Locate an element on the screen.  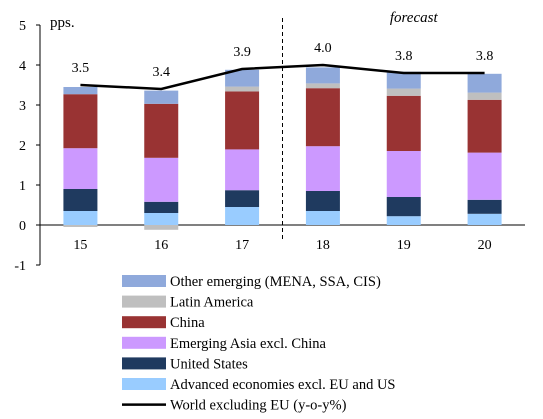
y-tick-label: 4 is located at coordinates (22, 66).